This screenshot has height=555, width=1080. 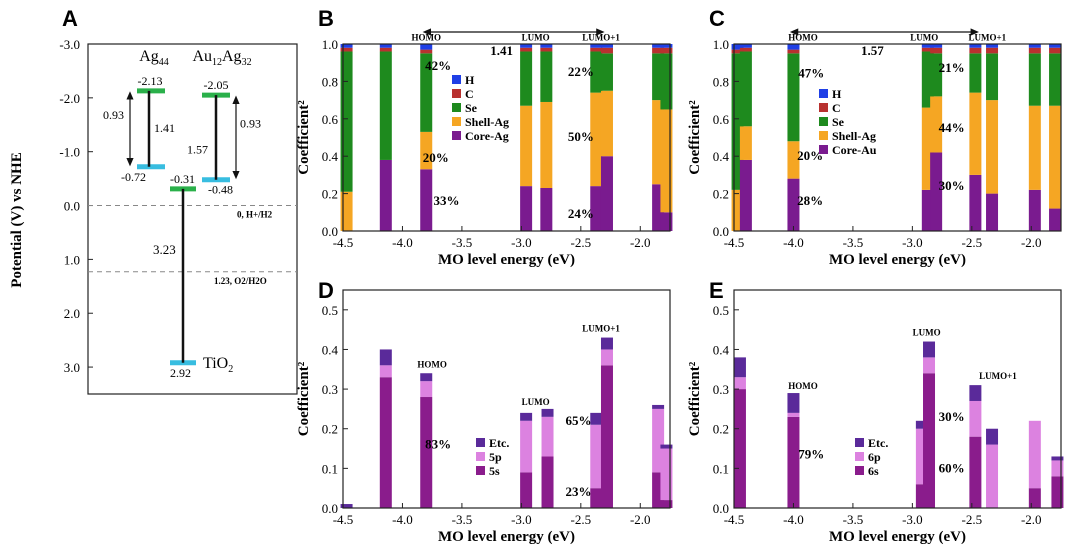 I want to click on bar-b-4-shell-ag, so click(x=546, y=144).